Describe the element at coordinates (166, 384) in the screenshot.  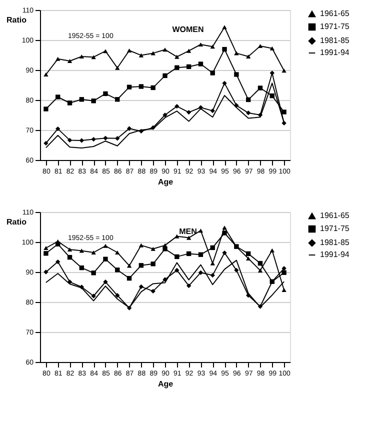
I see `x-axis-title: Age` at that location.